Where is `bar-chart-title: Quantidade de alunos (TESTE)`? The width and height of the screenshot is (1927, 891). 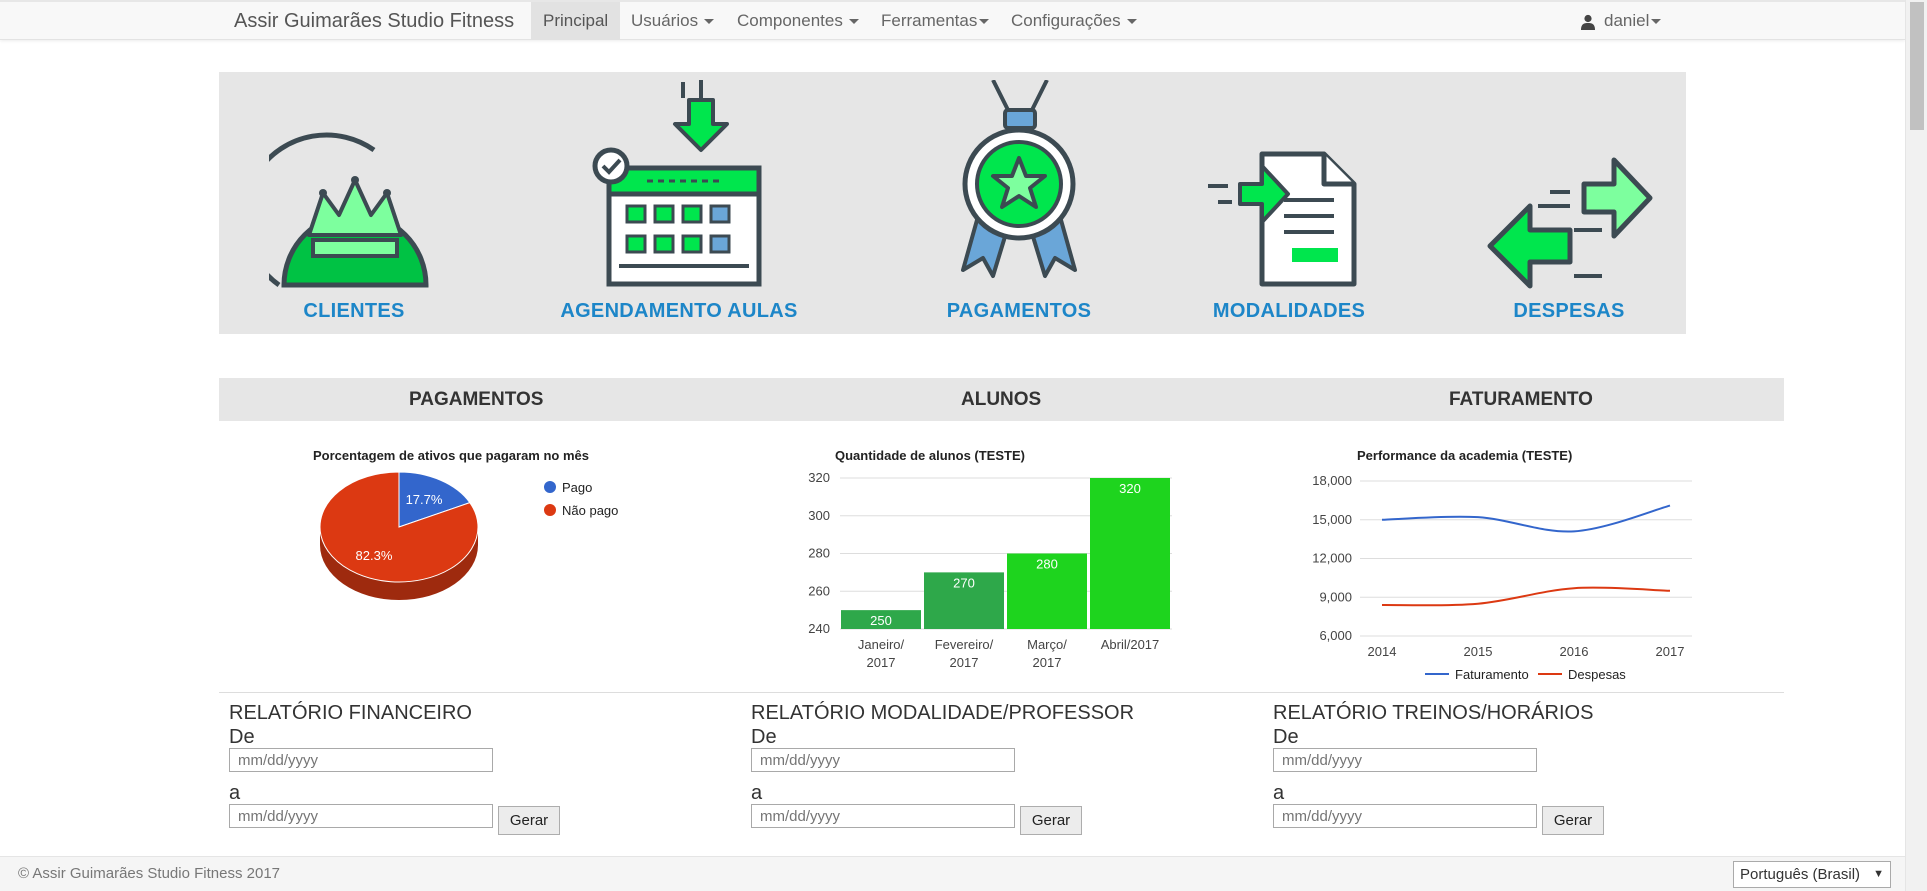 bar-chart-title: Quantidade de alunos (TESTE) is located at coordinates (930, 455).